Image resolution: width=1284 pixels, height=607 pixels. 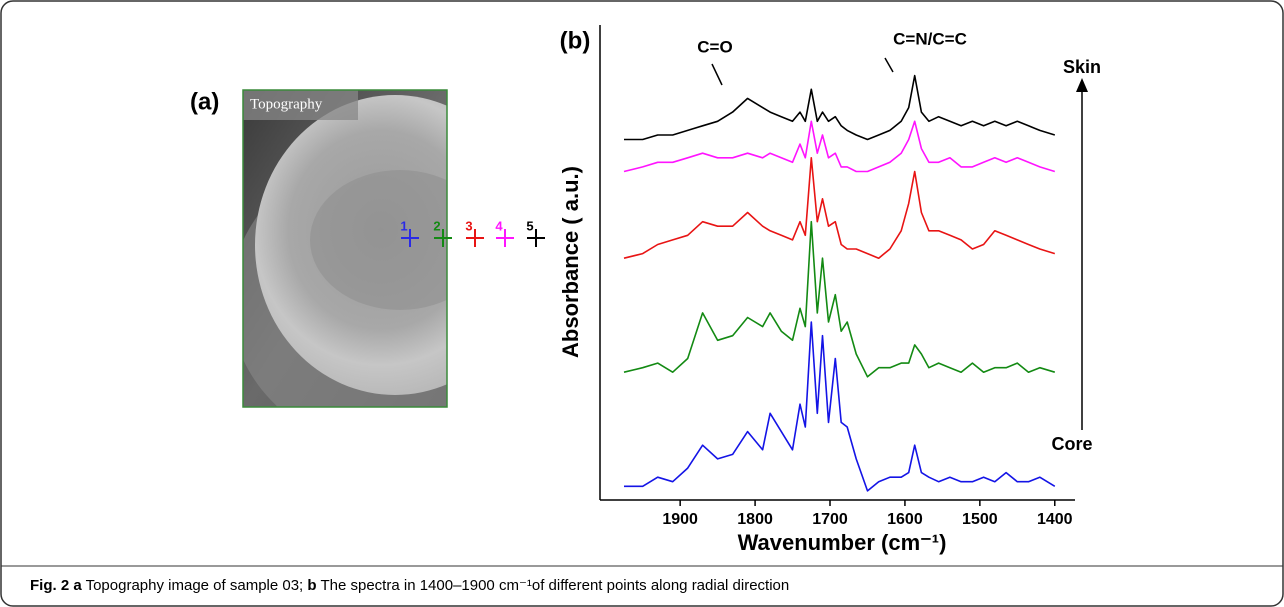 What do you see at coordinates (77, 585) in the screenshot?
I see `caption-part: a` at bounding box center [77, 585].